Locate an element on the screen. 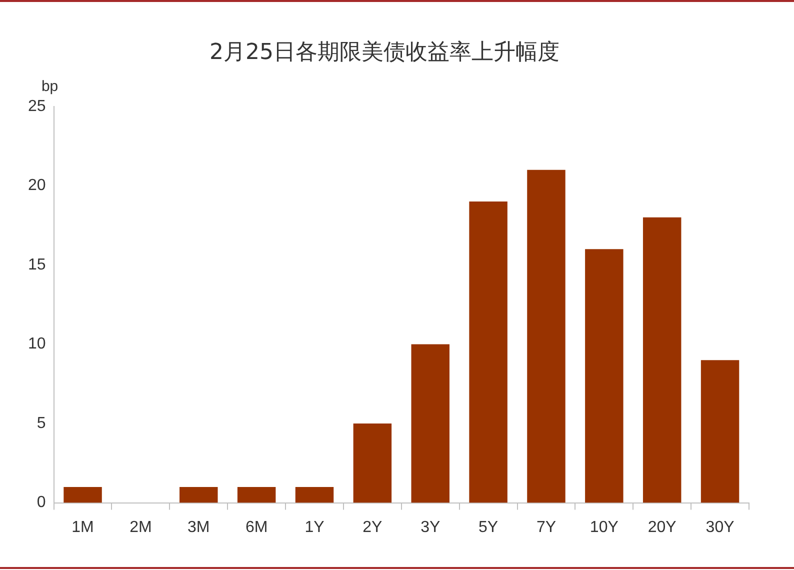 The image size is (794, 570). x-tick-label: 20Y is located at coordinates (662, 527).